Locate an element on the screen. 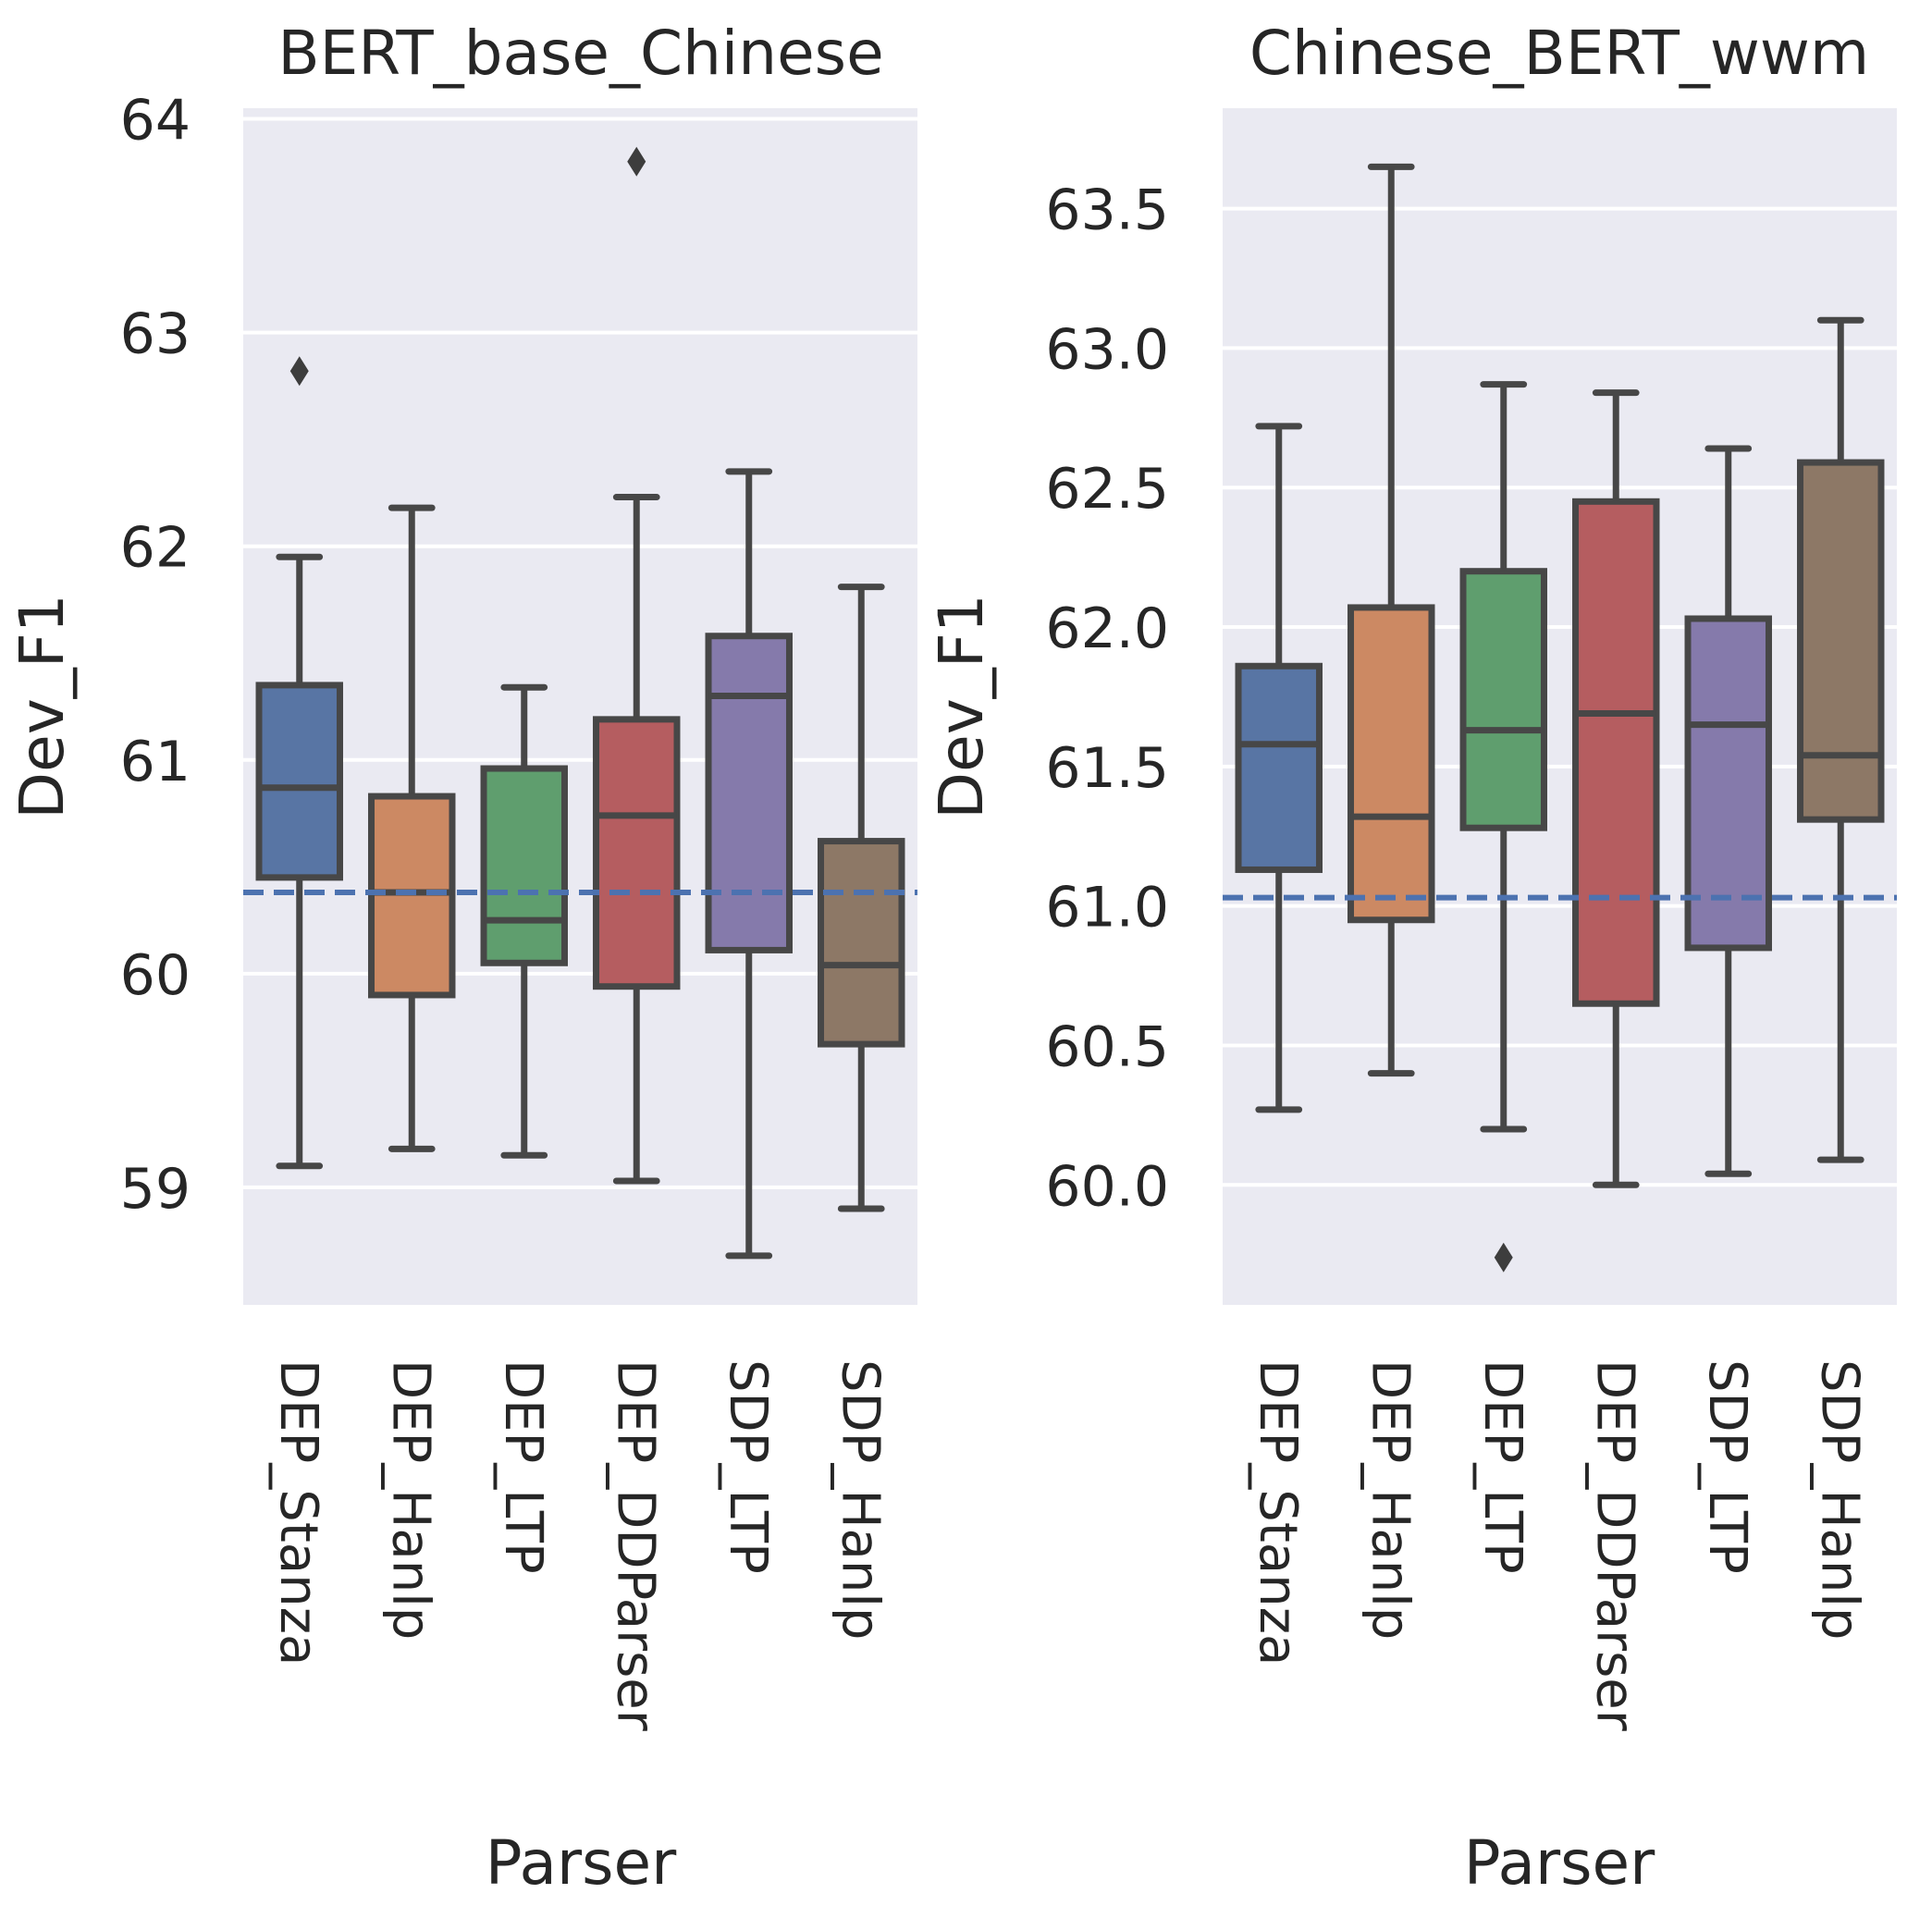 This screenshot has height=1918, width=1932. chart-title: Chinese_BERT_wwm is located at coordinates (1559, 53).